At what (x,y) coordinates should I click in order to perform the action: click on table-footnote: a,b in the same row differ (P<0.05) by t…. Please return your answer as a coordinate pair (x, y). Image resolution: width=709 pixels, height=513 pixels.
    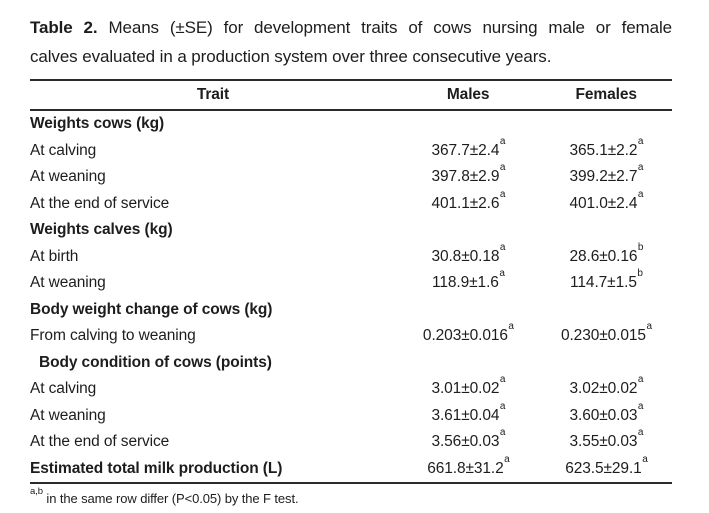
    Looking at the image, I should click on (351, 497).